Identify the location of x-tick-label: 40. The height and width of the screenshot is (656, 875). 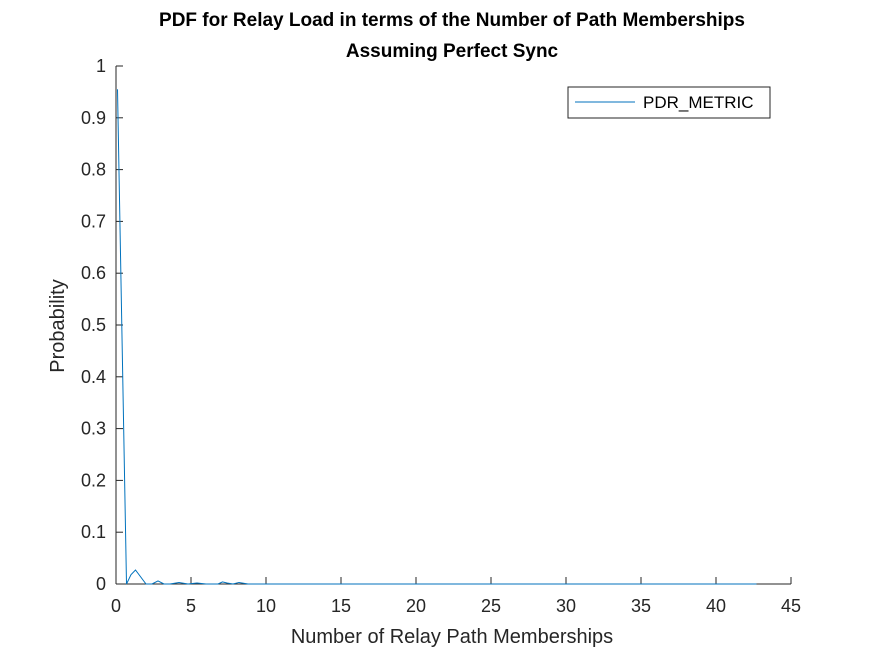
(716, 606).